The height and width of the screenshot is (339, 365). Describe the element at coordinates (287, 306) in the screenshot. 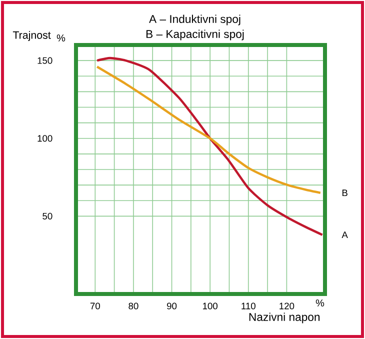

I see `x-tick-label: 120` at that location.